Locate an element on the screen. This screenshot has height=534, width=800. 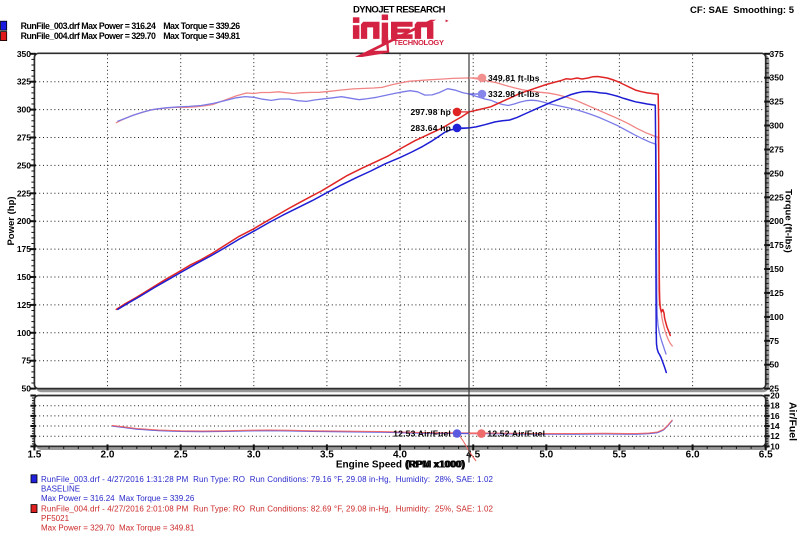
svg-text:Max Power = 329.70 Max Torque: Max Power = 329.70 Max Torque = 349.81 is located at coordinates (118, 528).